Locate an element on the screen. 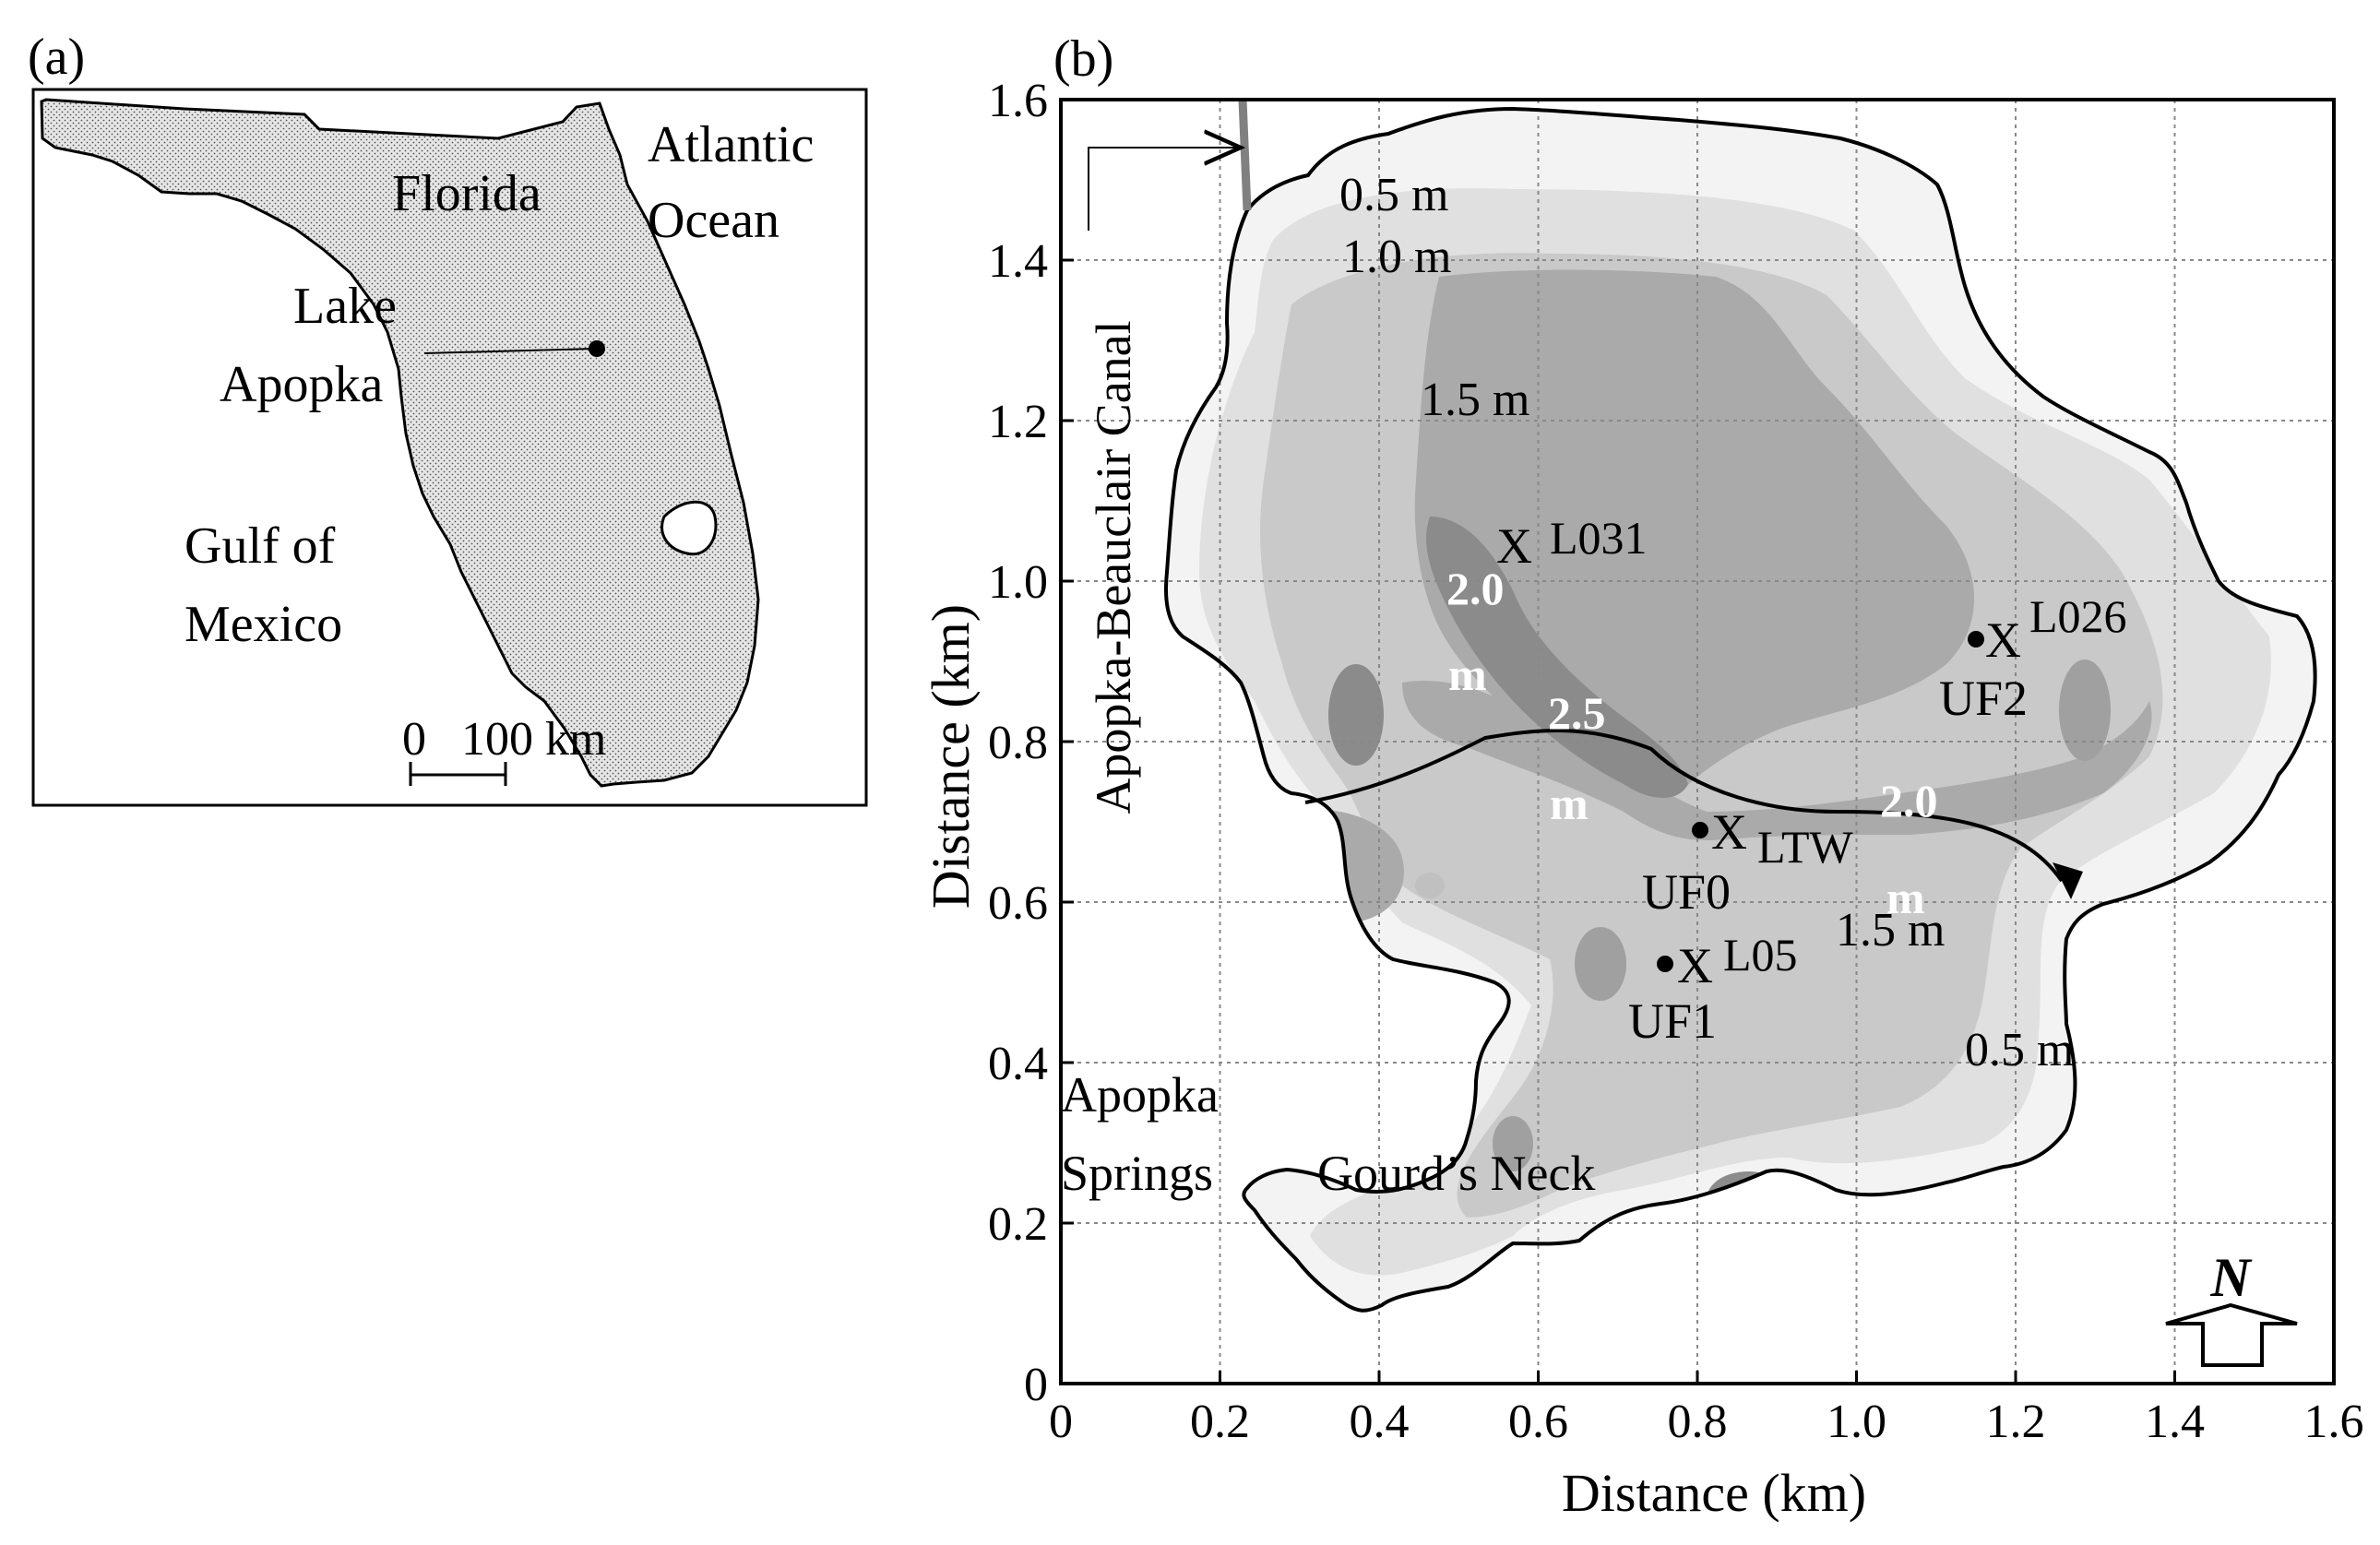 Image resolution: width=2380 pixels, height=1545 pixels. station-name: L05 is located at coordinates (1760, 954).